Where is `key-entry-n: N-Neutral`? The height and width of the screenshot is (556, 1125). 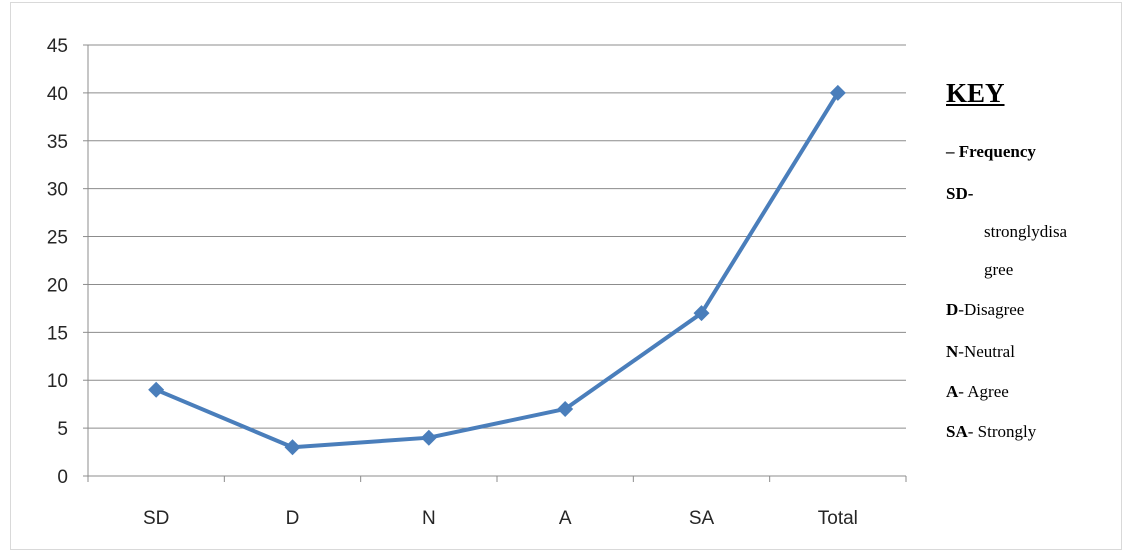
key-entry-n: N-Neutral is located at coordinates (980, 352).